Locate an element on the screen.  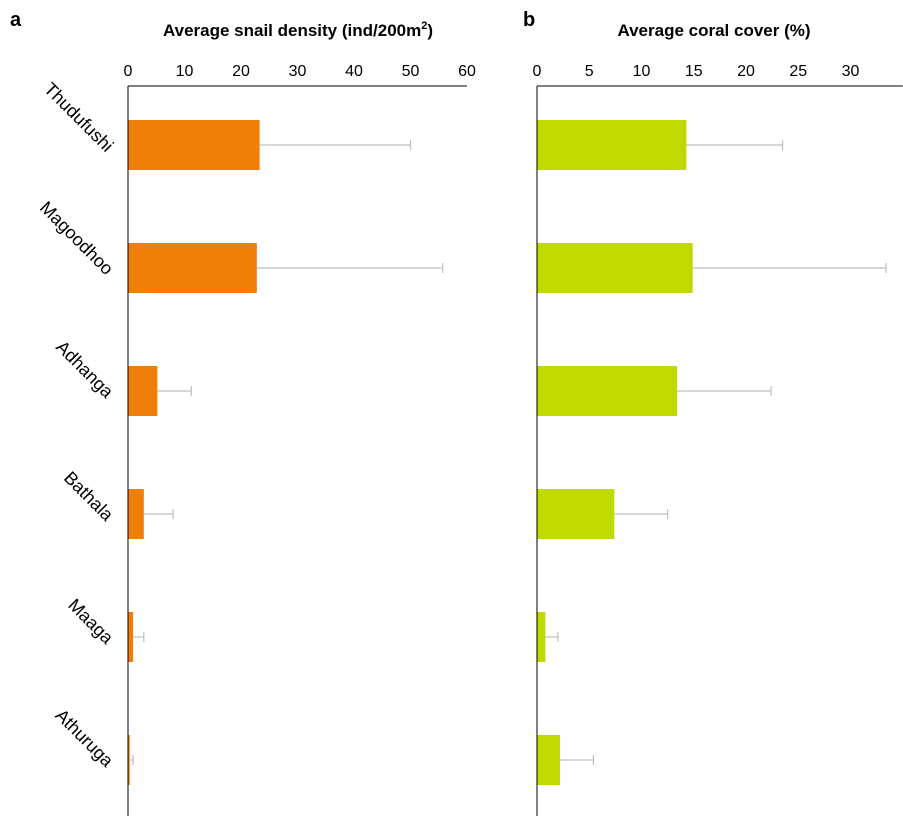
panel-a-title-superscript: 2 is located at coordinates (424, 26).